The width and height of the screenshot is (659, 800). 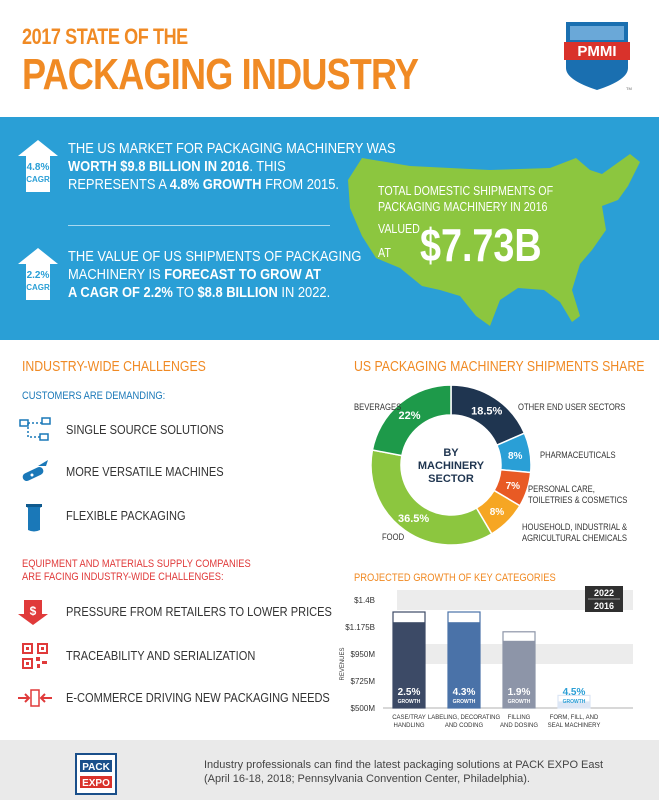 I want to click on svg-text: 4.8%, so click(x=38, y=167).